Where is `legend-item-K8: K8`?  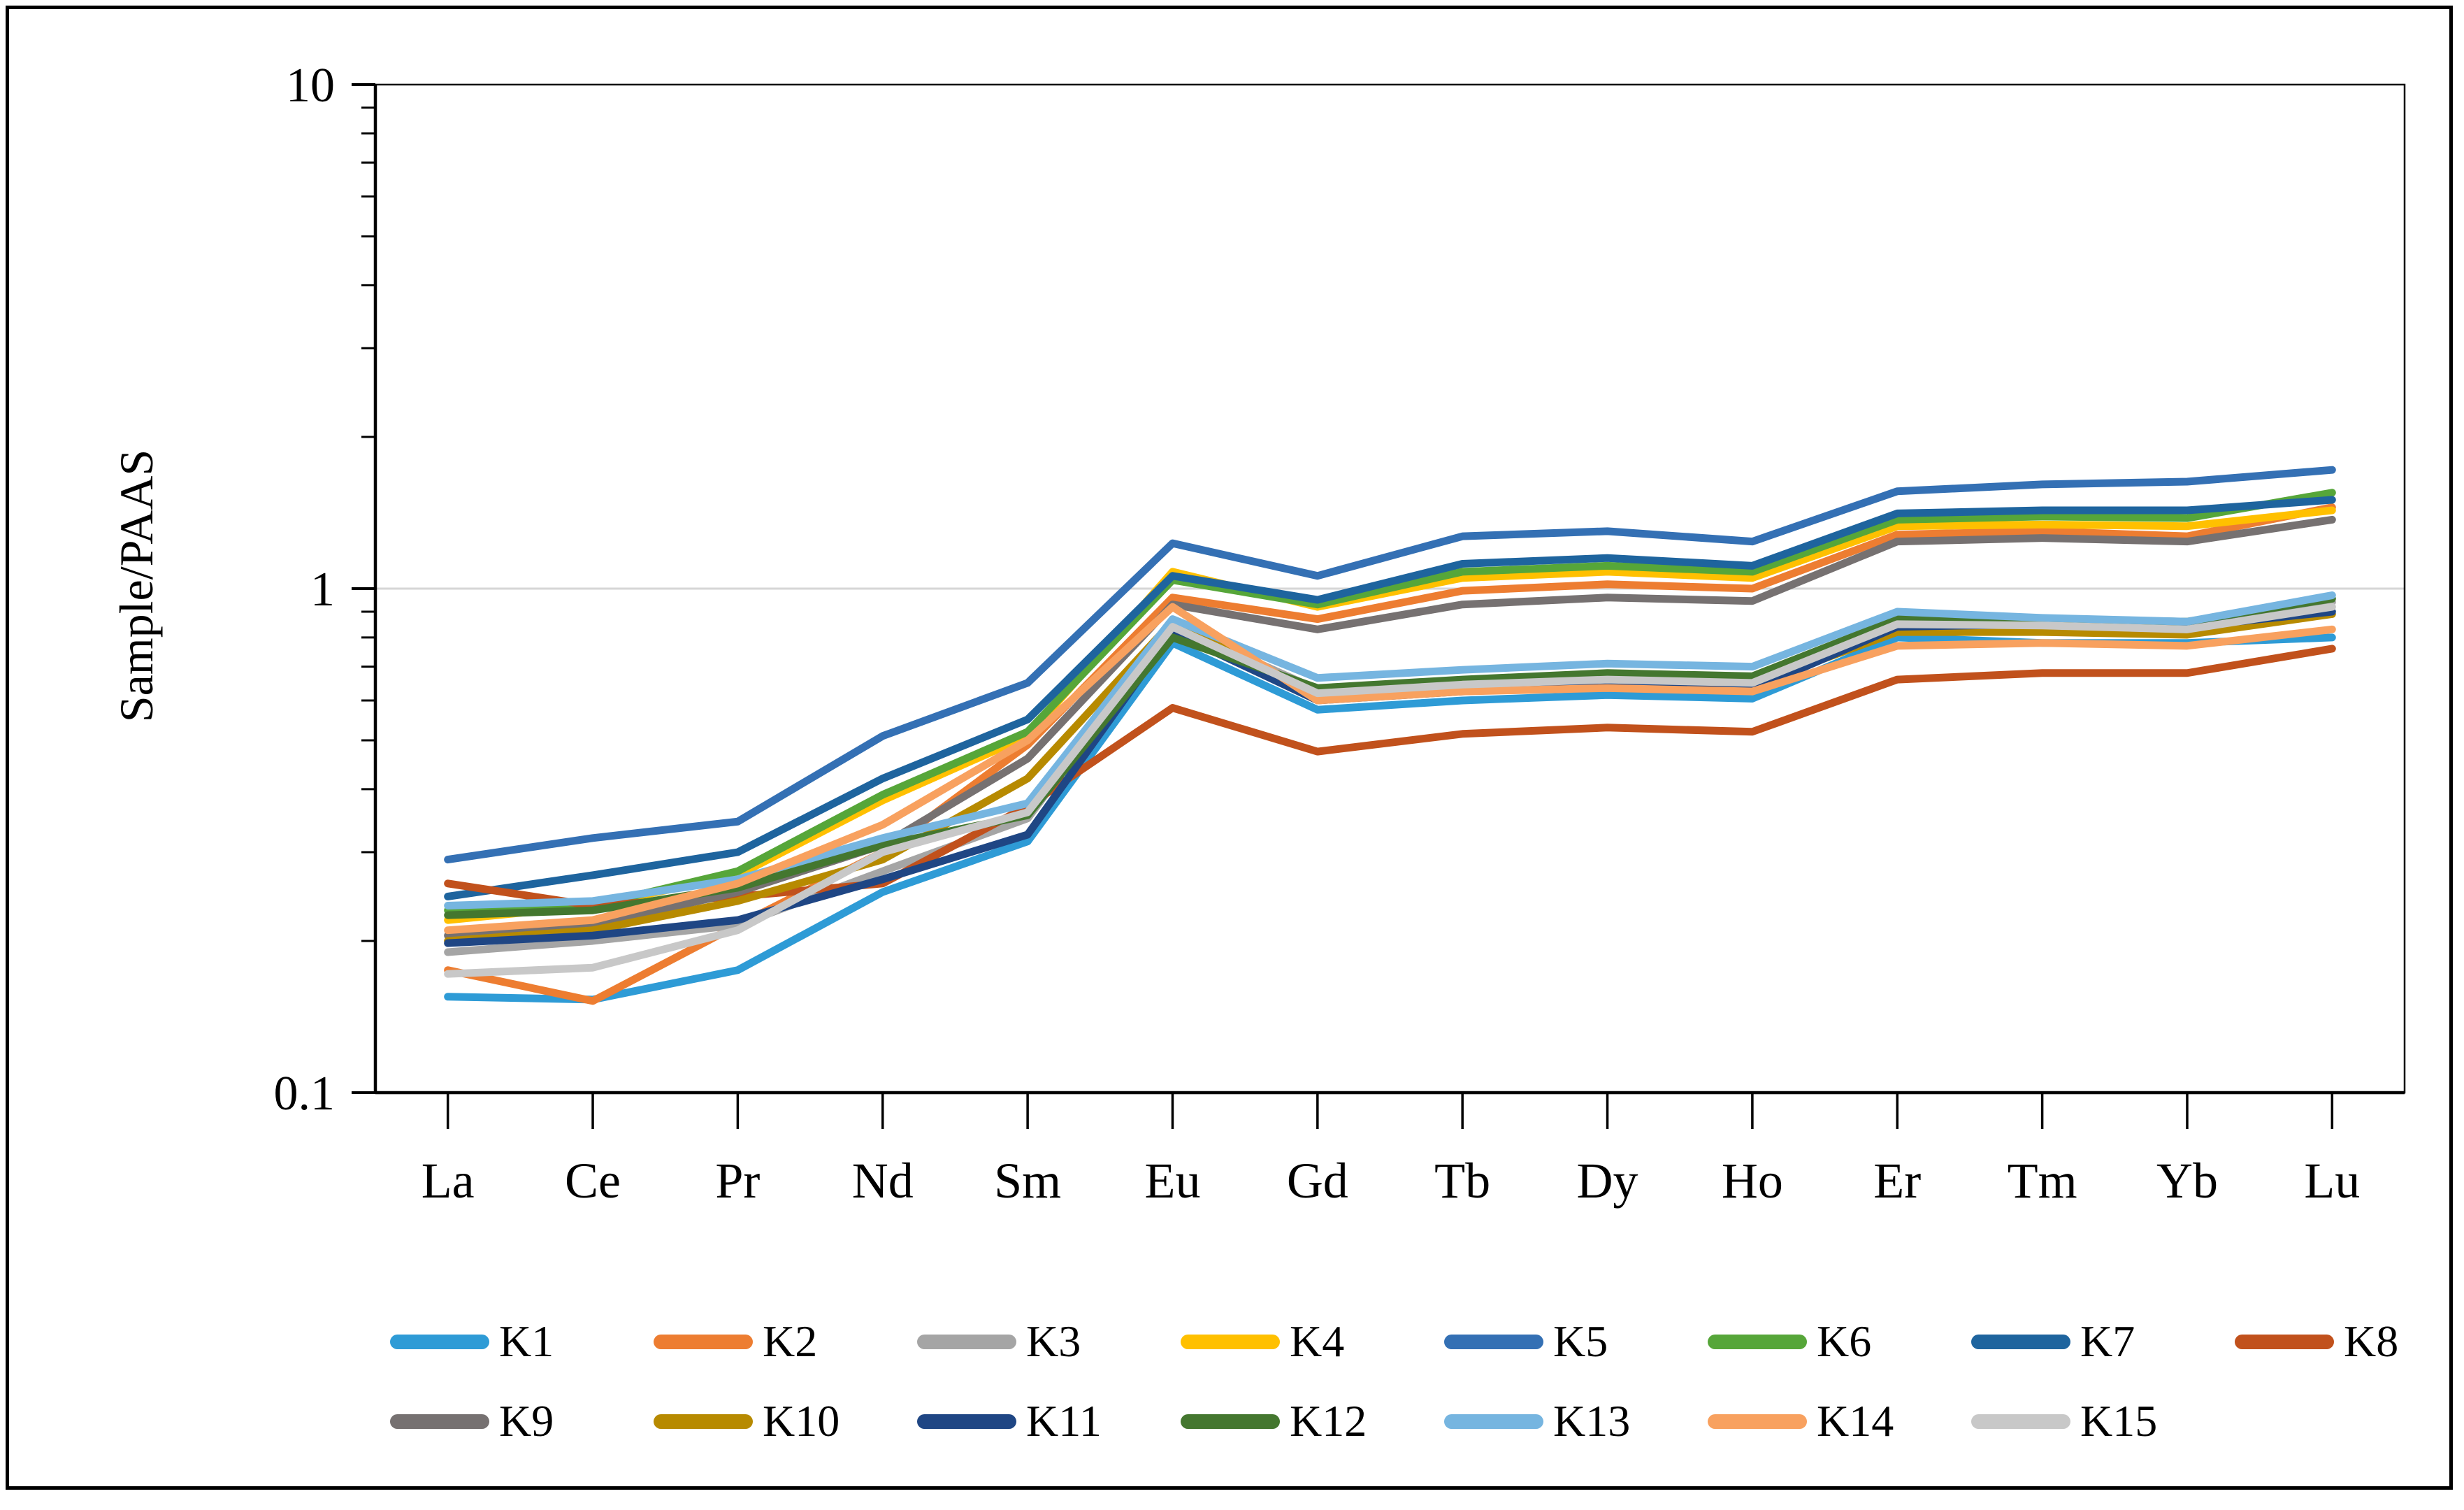 legend-item-K8: K8 is located at coordinates (2349, 1341).